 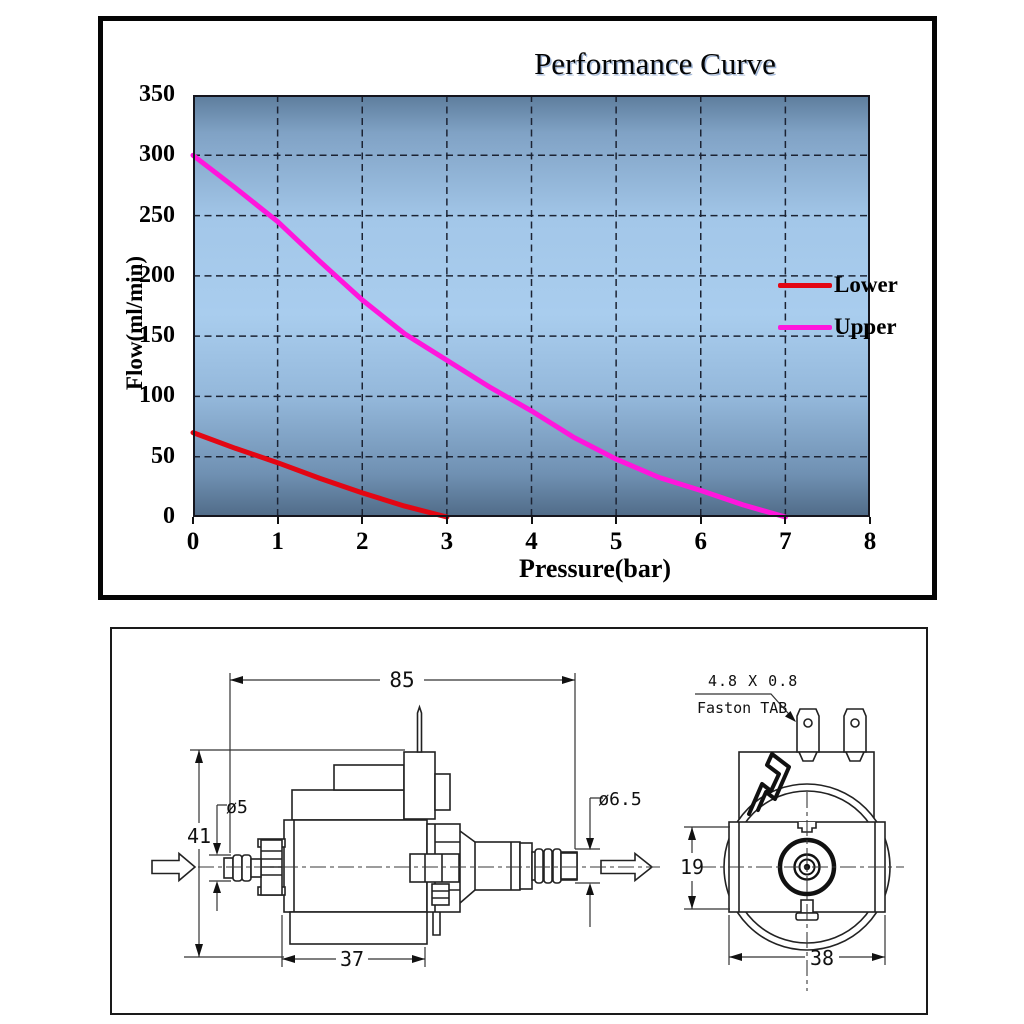 I want to click on faston-tab-right, so click(x=855, y=730).